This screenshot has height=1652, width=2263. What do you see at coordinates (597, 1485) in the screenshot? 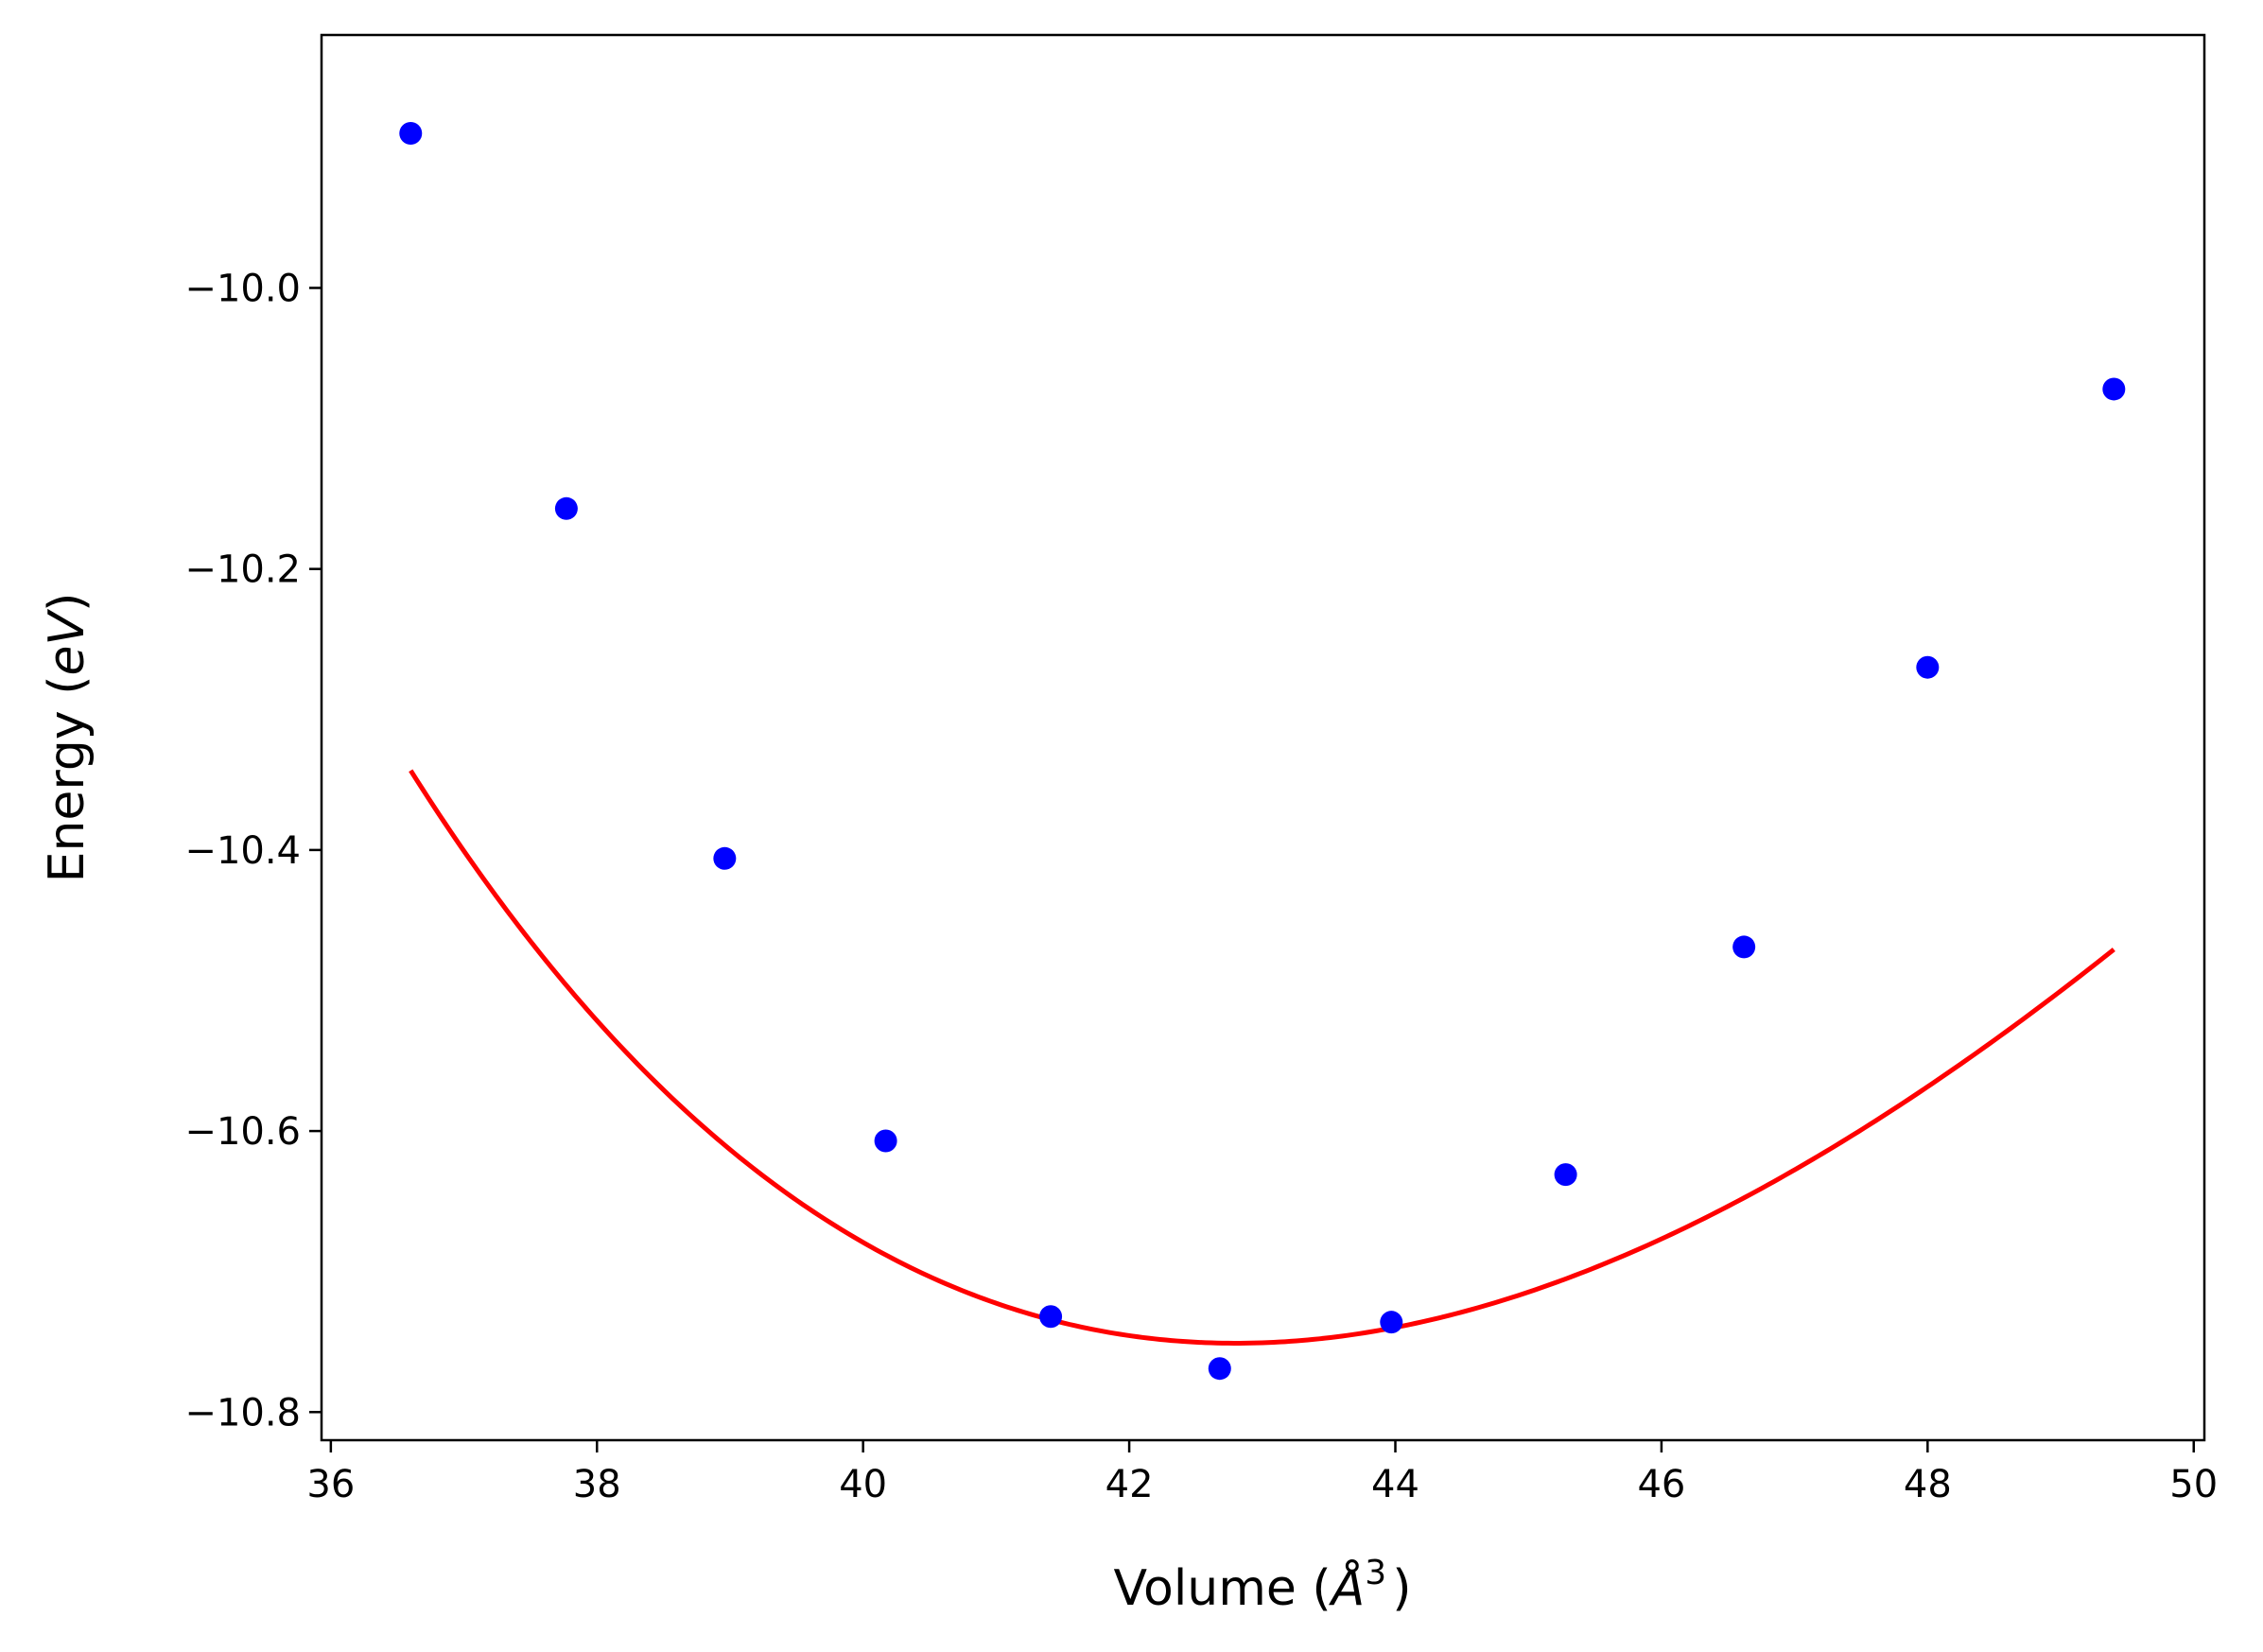
I see `x-tick-label: 38` at bounding box center [597, 1485].